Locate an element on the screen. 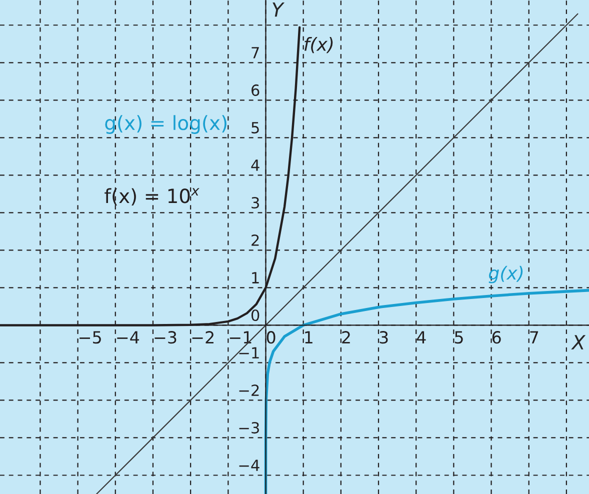 Image resolution: width=589 pixels, height=494 pixels. y-tick-label: 1 is located at coordinates (255, 278).